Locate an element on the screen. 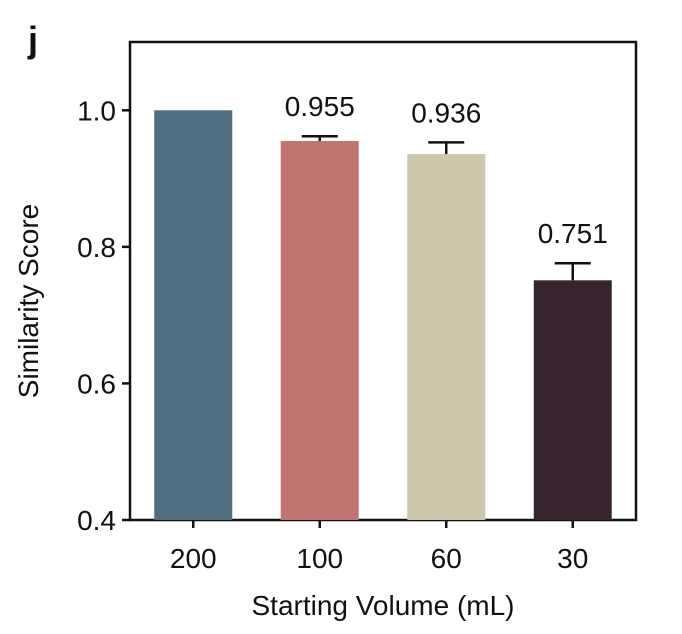  data-label-30: 0.751 is located at coordinates (573, 233).